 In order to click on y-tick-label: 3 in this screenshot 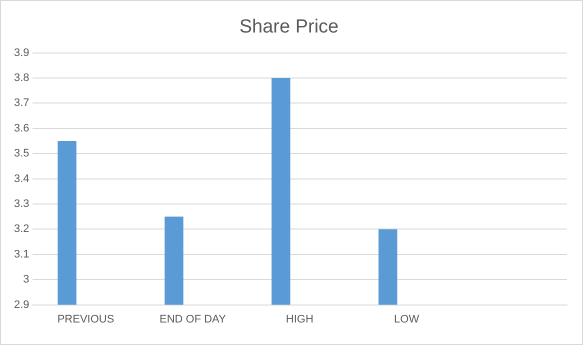, I will do `click(26, 280)`.